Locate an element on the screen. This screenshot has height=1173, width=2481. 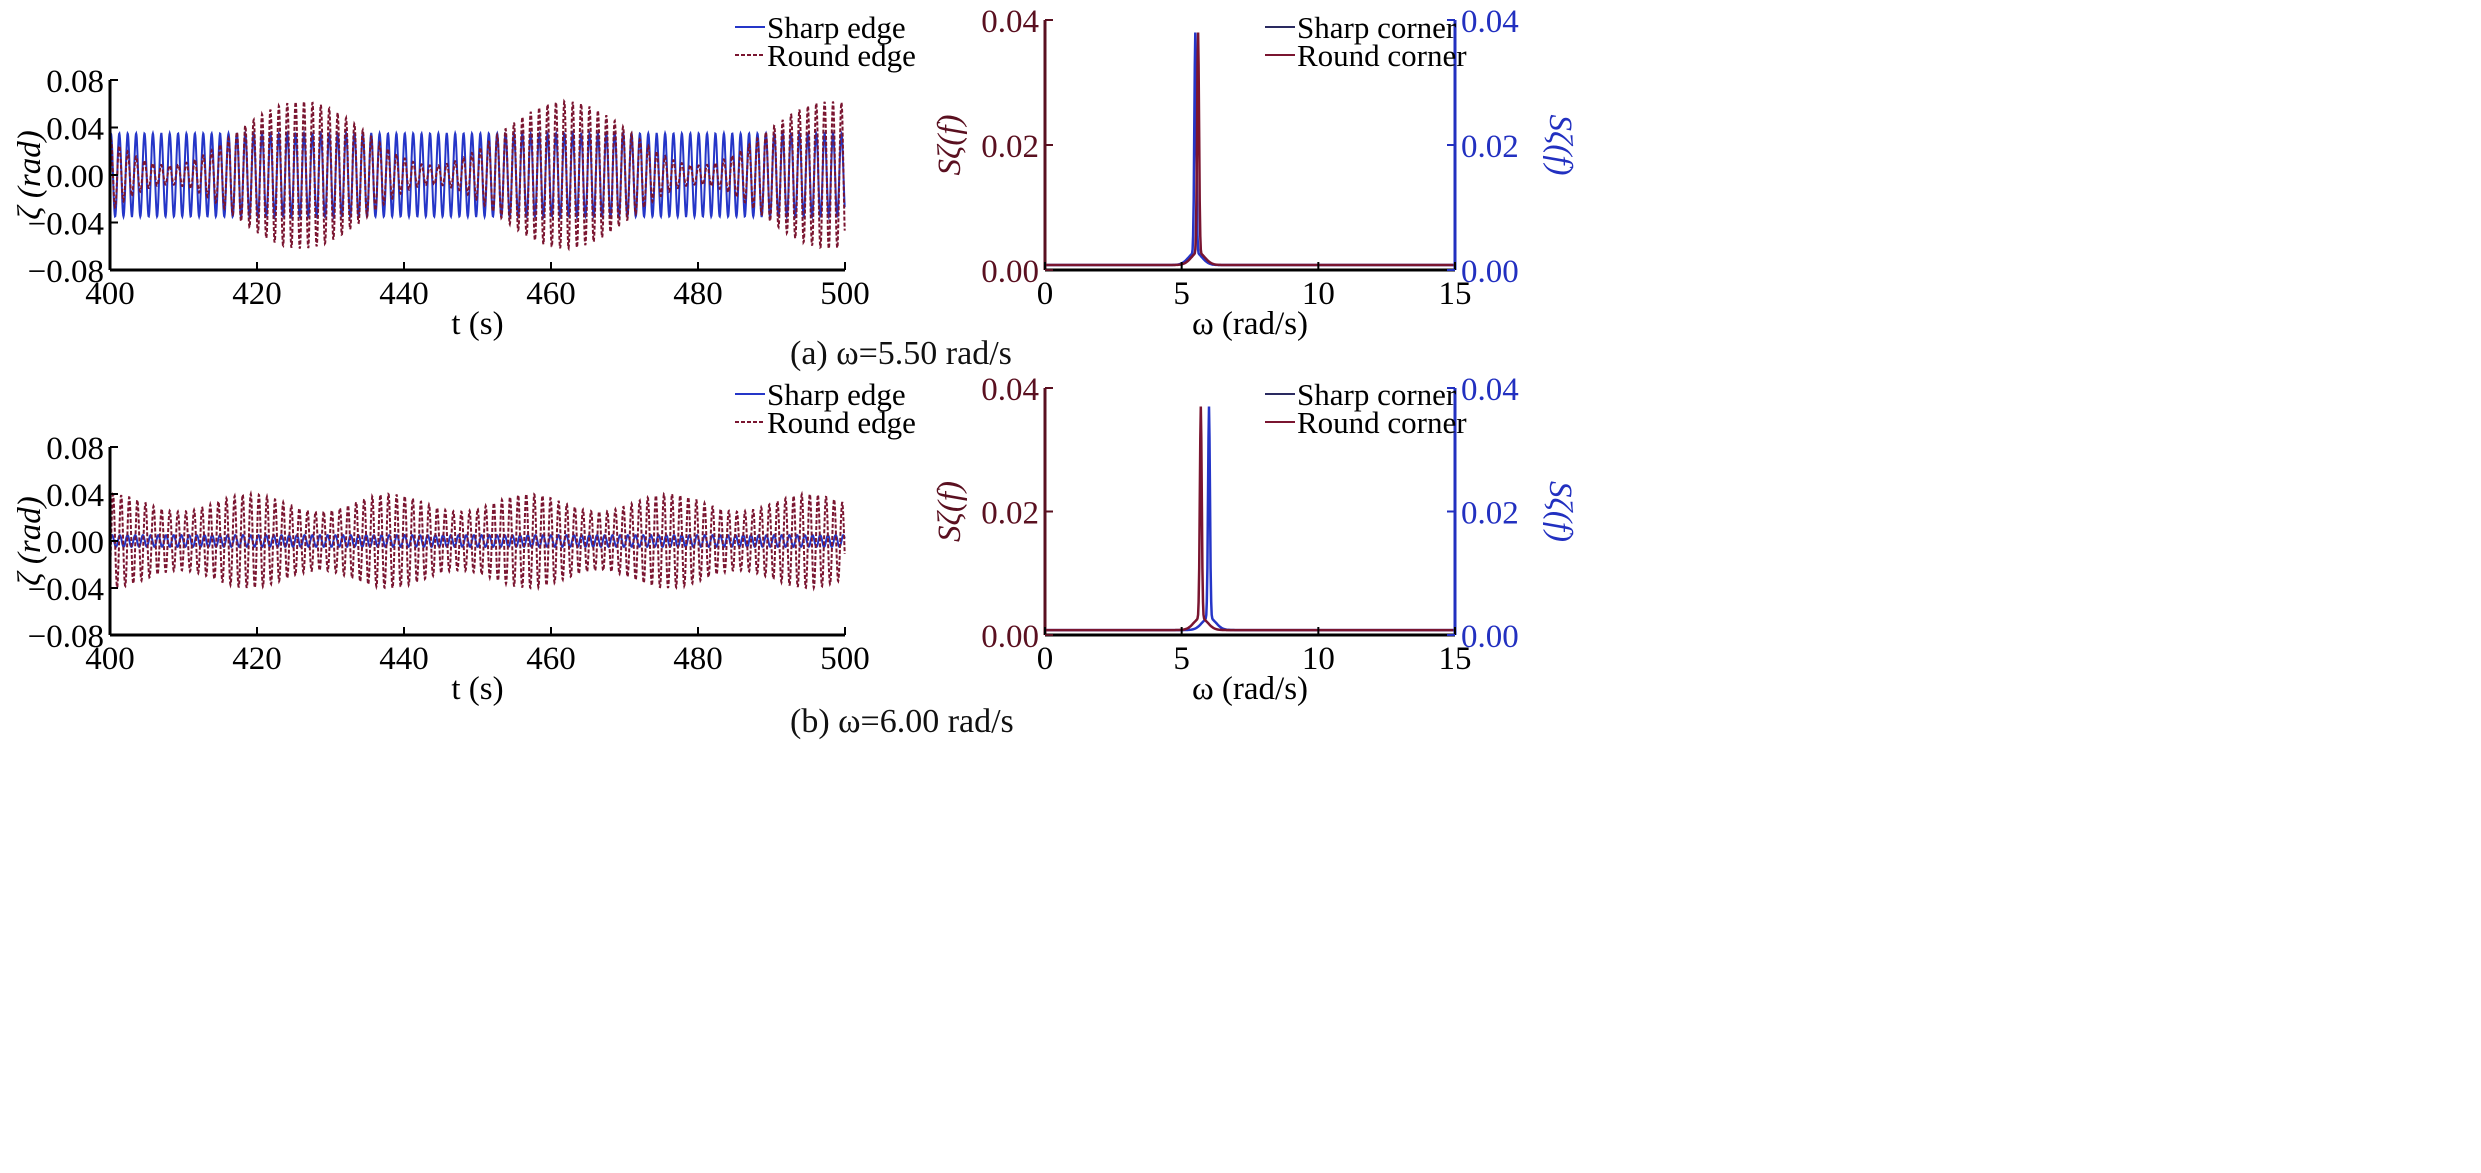
series-line-sharp-corner is located at coordinates (1250, 519).